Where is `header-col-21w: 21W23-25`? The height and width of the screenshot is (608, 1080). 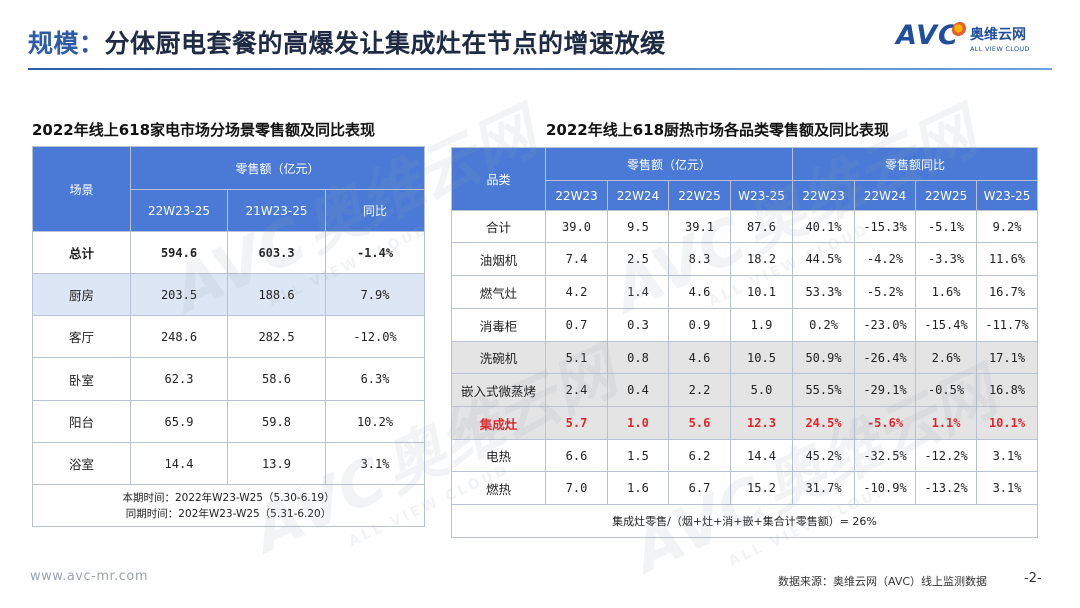
header-col-21w: 21W23-25 is located at coordinates (276, 210).